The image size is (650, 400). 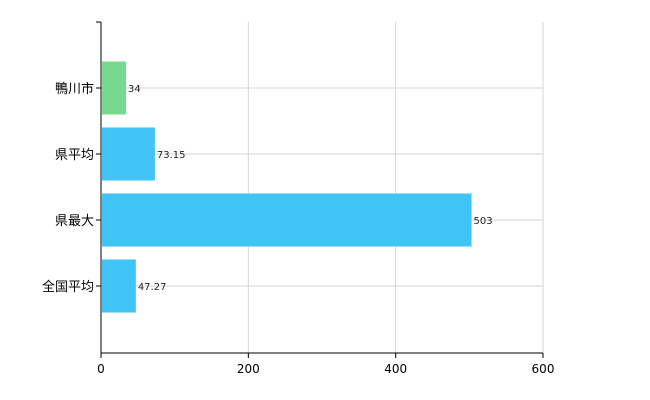 What do you see at coordinates (543, 369) in the screenshot?
I see `x-tick-label-3: 600` at bounding box center [543, 369].